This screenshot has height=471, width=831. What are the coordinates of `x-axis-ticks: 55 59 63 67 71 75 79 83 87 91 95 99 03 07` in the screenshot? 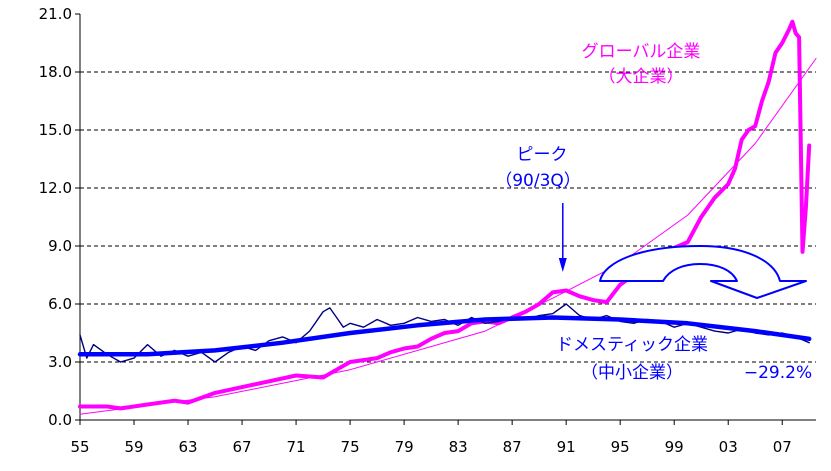 It's located at (431, 438).